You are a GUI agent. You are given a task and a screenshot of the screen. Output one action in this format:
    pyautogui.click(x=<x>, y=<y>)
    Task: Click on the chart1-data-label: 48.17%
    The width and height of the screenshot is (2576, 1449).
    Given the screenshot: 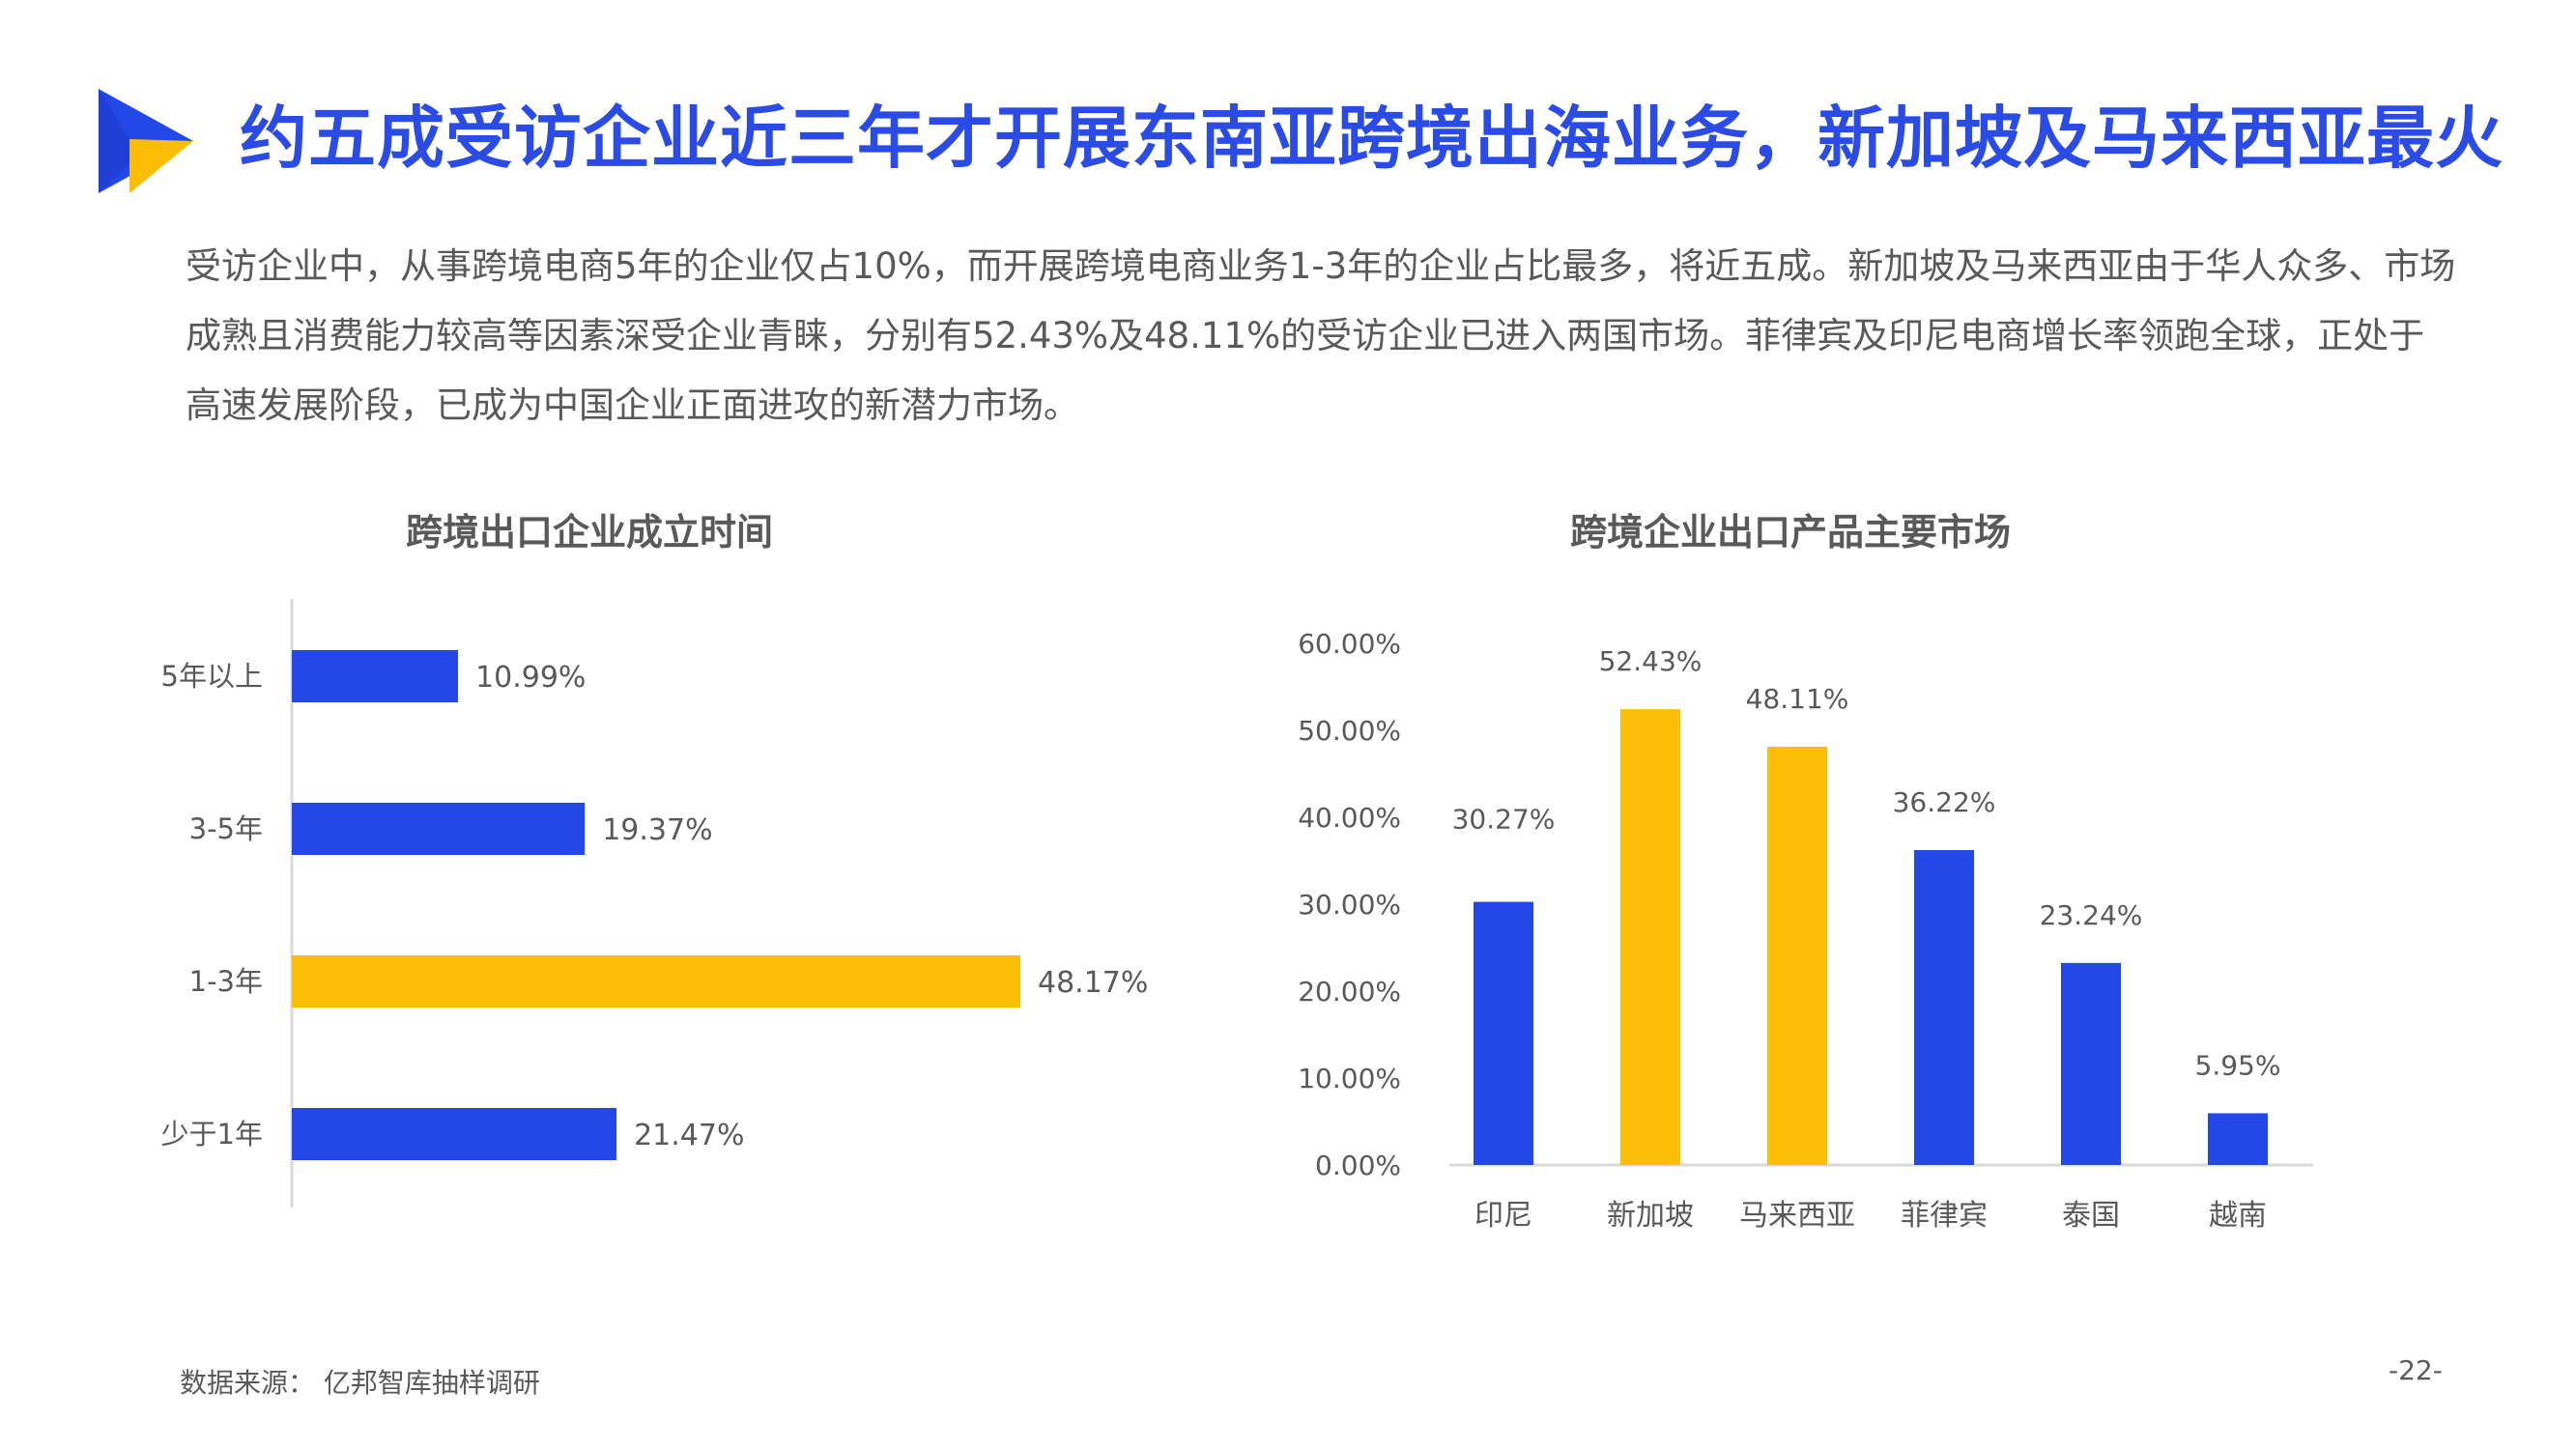 What is the action you would take?
    pyautogui.click(x=1093, y=983)
    